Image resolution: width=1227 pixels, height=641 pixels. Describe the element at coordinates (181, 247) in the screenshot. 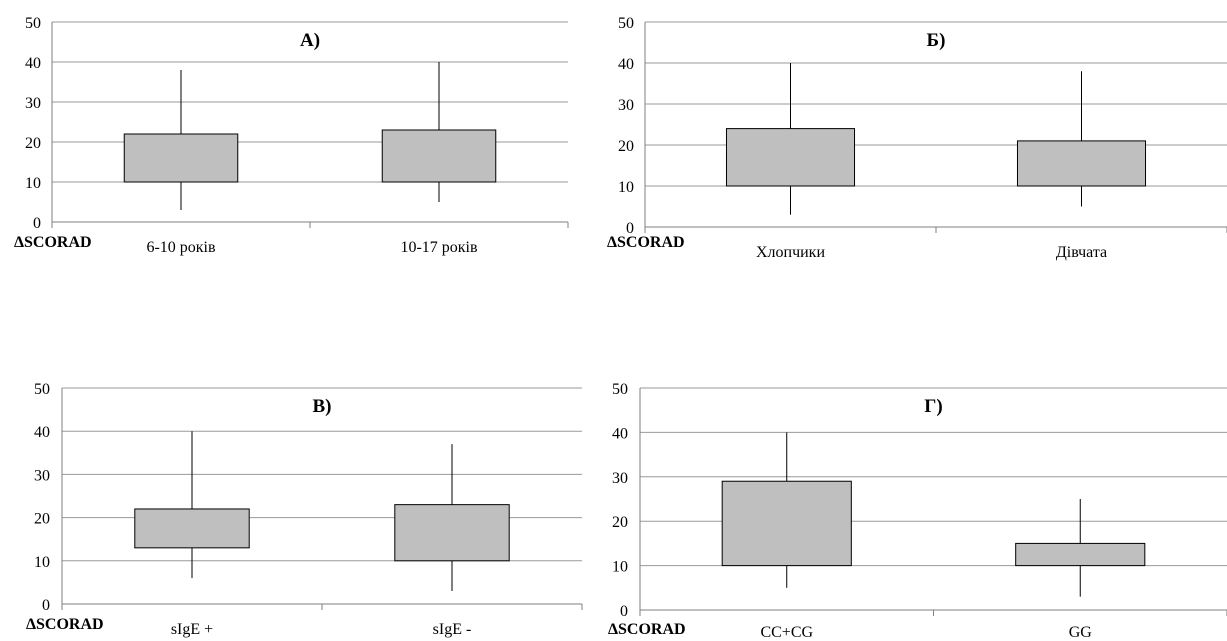

I see `category-label: 6-10 років` at that location.